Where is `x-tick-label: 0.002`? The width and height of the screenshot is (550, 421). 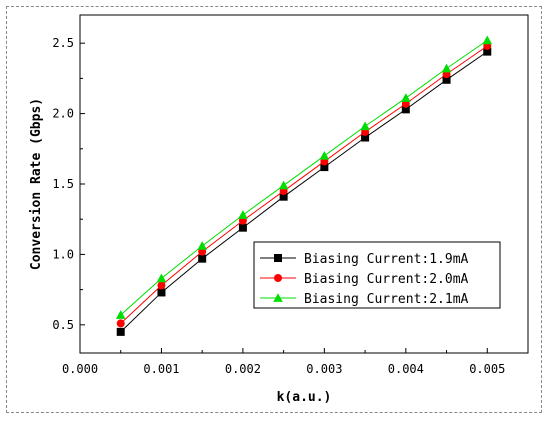 x-tick-label: 0.002 is located at coordinates (243, 369).